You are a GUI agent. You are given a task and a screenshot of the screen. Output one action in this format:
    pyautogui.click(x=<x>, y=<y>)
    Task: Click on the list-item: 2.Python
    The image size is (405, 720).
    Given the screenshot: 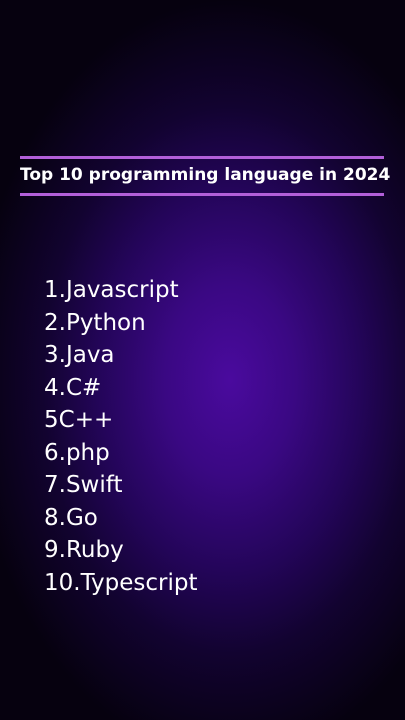 What is the action you would take?
    pyautogui.click(x=95, y=322)
    